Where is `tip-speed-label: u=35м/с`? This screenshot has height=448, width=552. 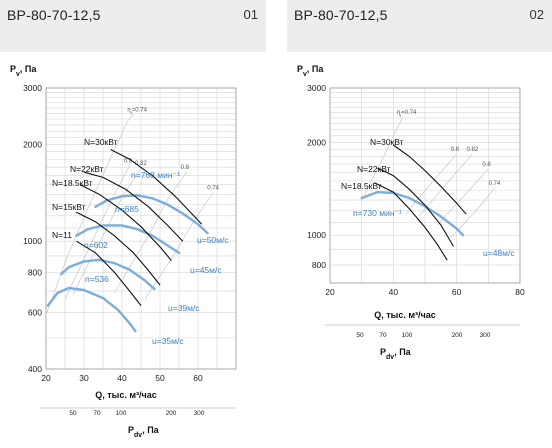 tip-speed-label: u=35м/с is located at coordinates (168, 341).